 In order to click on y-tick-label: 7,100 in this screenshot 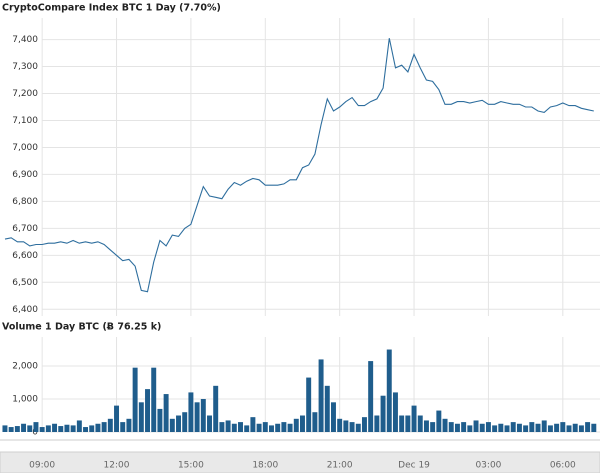, I will do `click(25, 121)`.